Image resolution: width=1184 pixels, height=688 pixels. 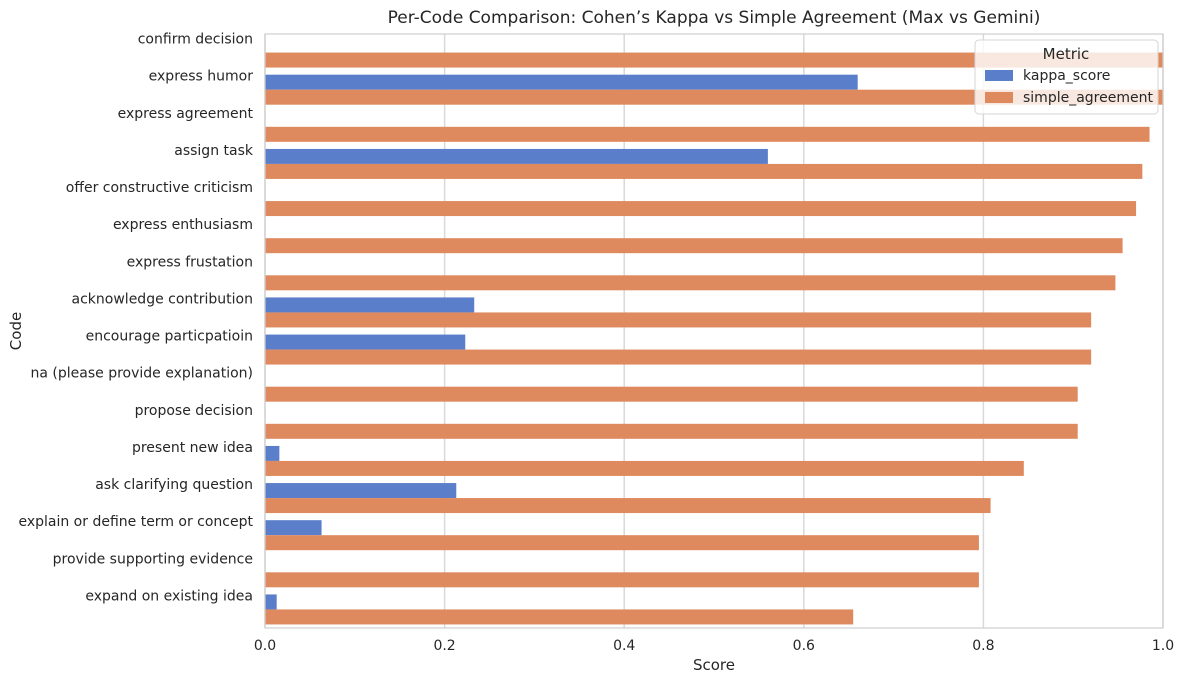 What do you see at coordinates (804, 646) in the screenshot?
I see `x-tick-label: 0.6` at bounding box center [804, 646].